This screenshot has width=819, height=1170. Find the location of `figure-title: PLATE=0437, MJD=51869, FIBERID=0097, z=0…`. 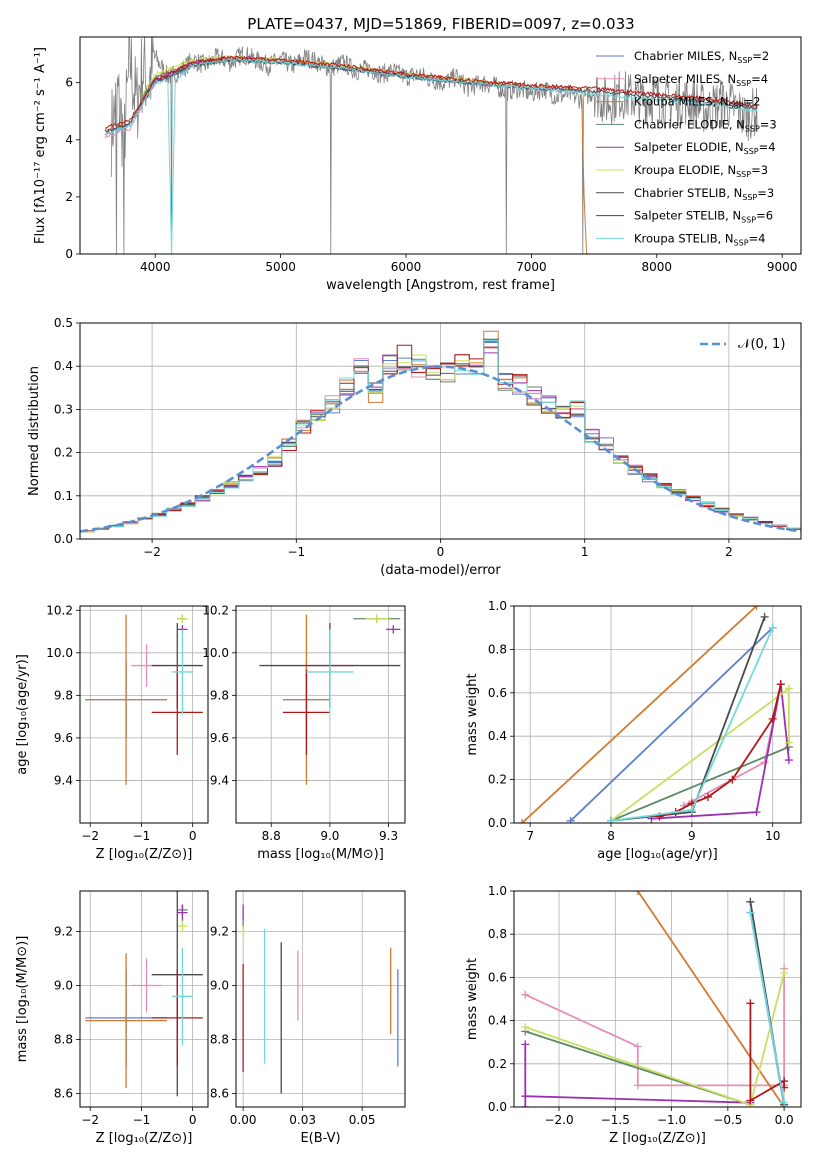

figure-title: PLATE=0437, MJD=51869, FIBERID=0097, z=0… is located at coordinates (440, 24).